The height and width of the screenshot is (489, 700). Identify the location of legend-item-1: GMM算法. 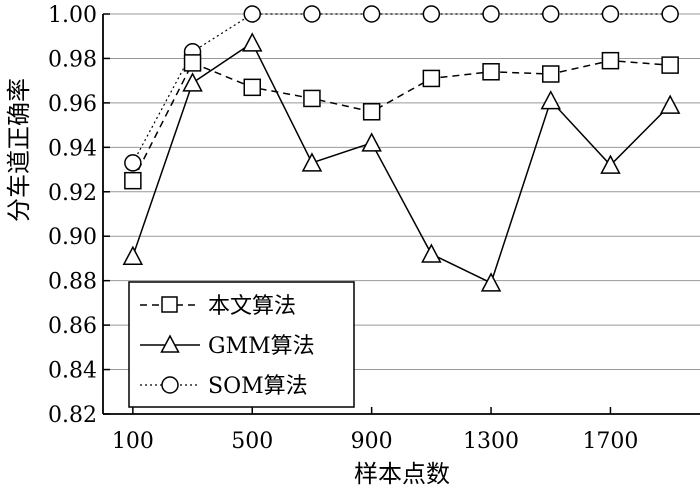
(227, 346).